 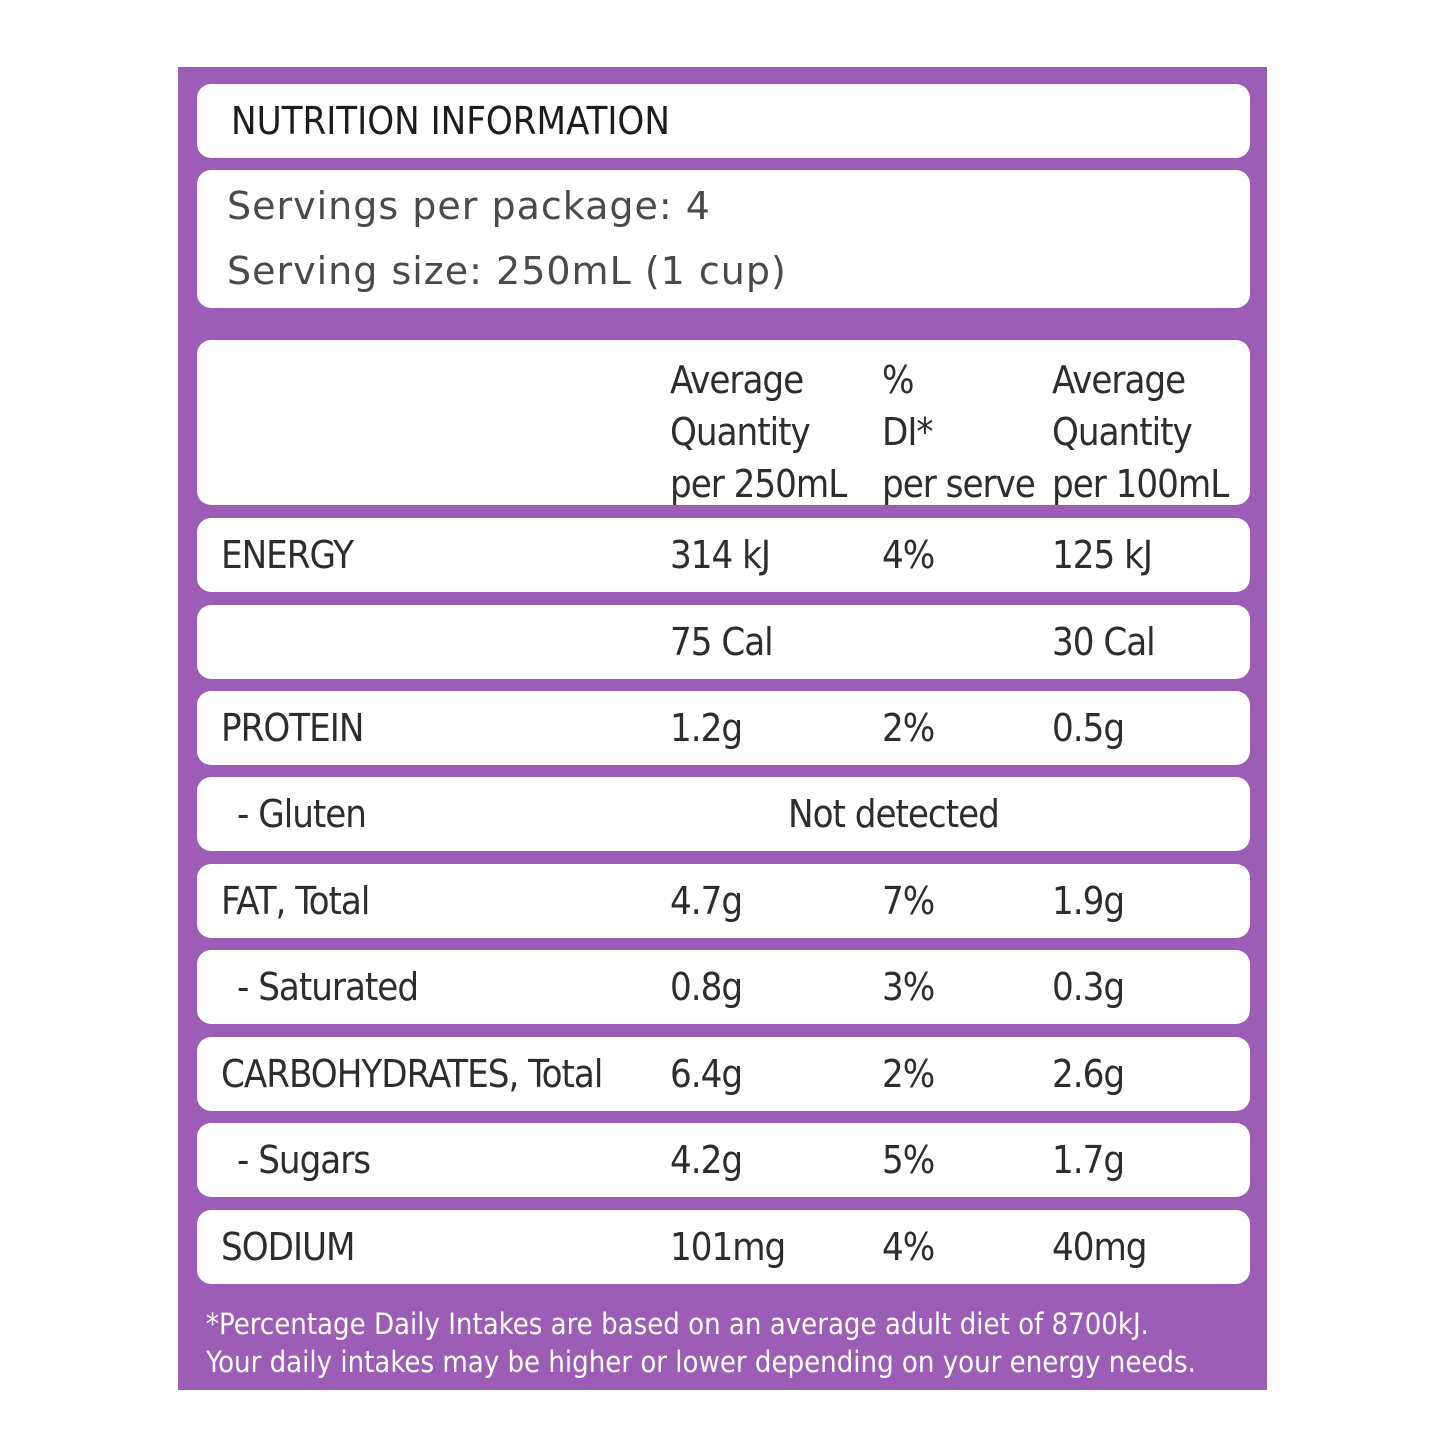 I want to click on row-per-100ml: 0.5g, so click(x=1088, y=728).